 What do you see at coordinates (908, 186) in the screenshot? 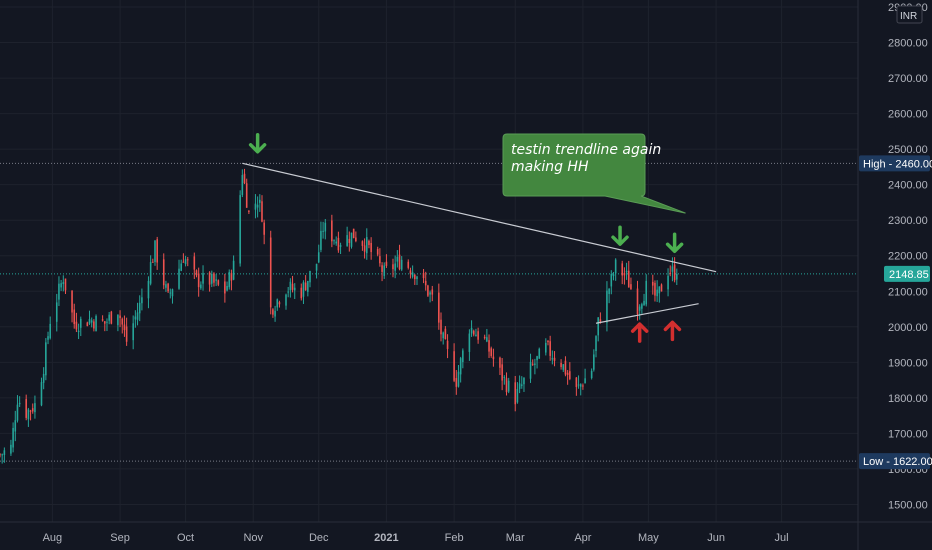
I see `y-tick-label: 2400.00` at bounding box center [908, 186].